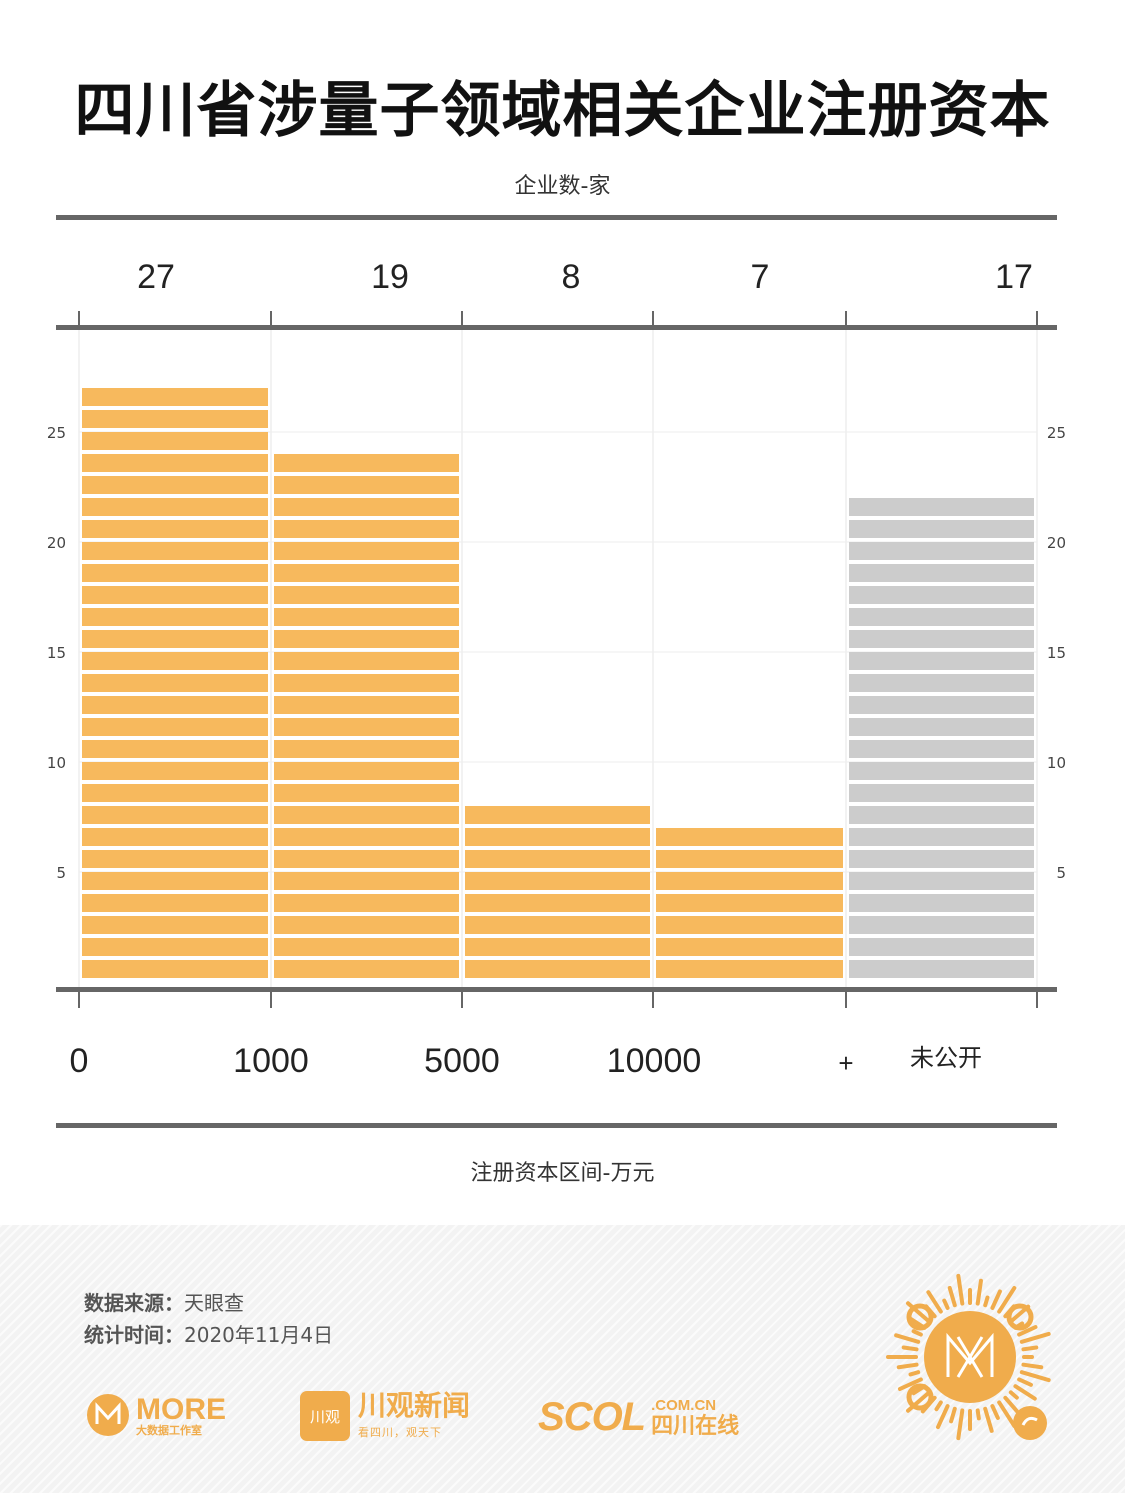  I want to click on scol-logo-text: SCOL, so click(592, 1417).